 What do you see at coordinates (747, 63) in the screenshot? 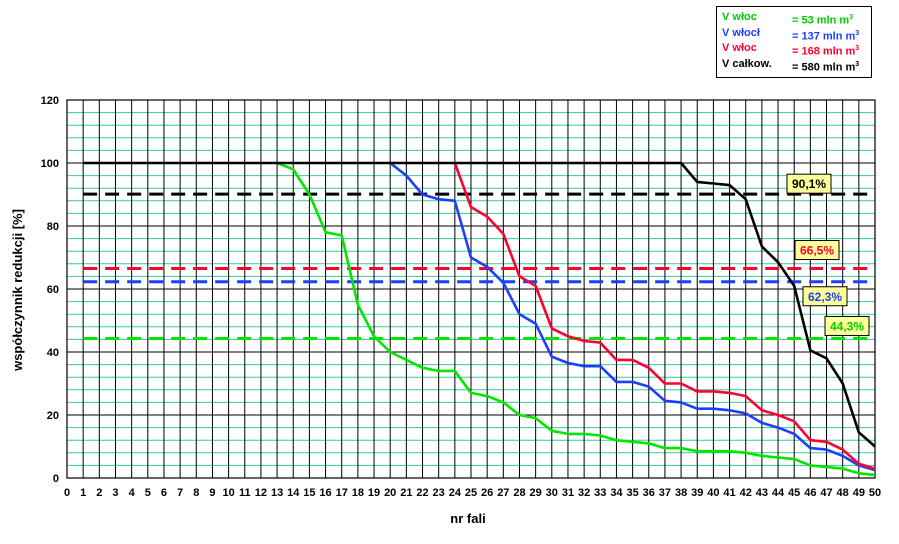
I see `legend-item-name: V całkow.` at bounding box center [747, 63].